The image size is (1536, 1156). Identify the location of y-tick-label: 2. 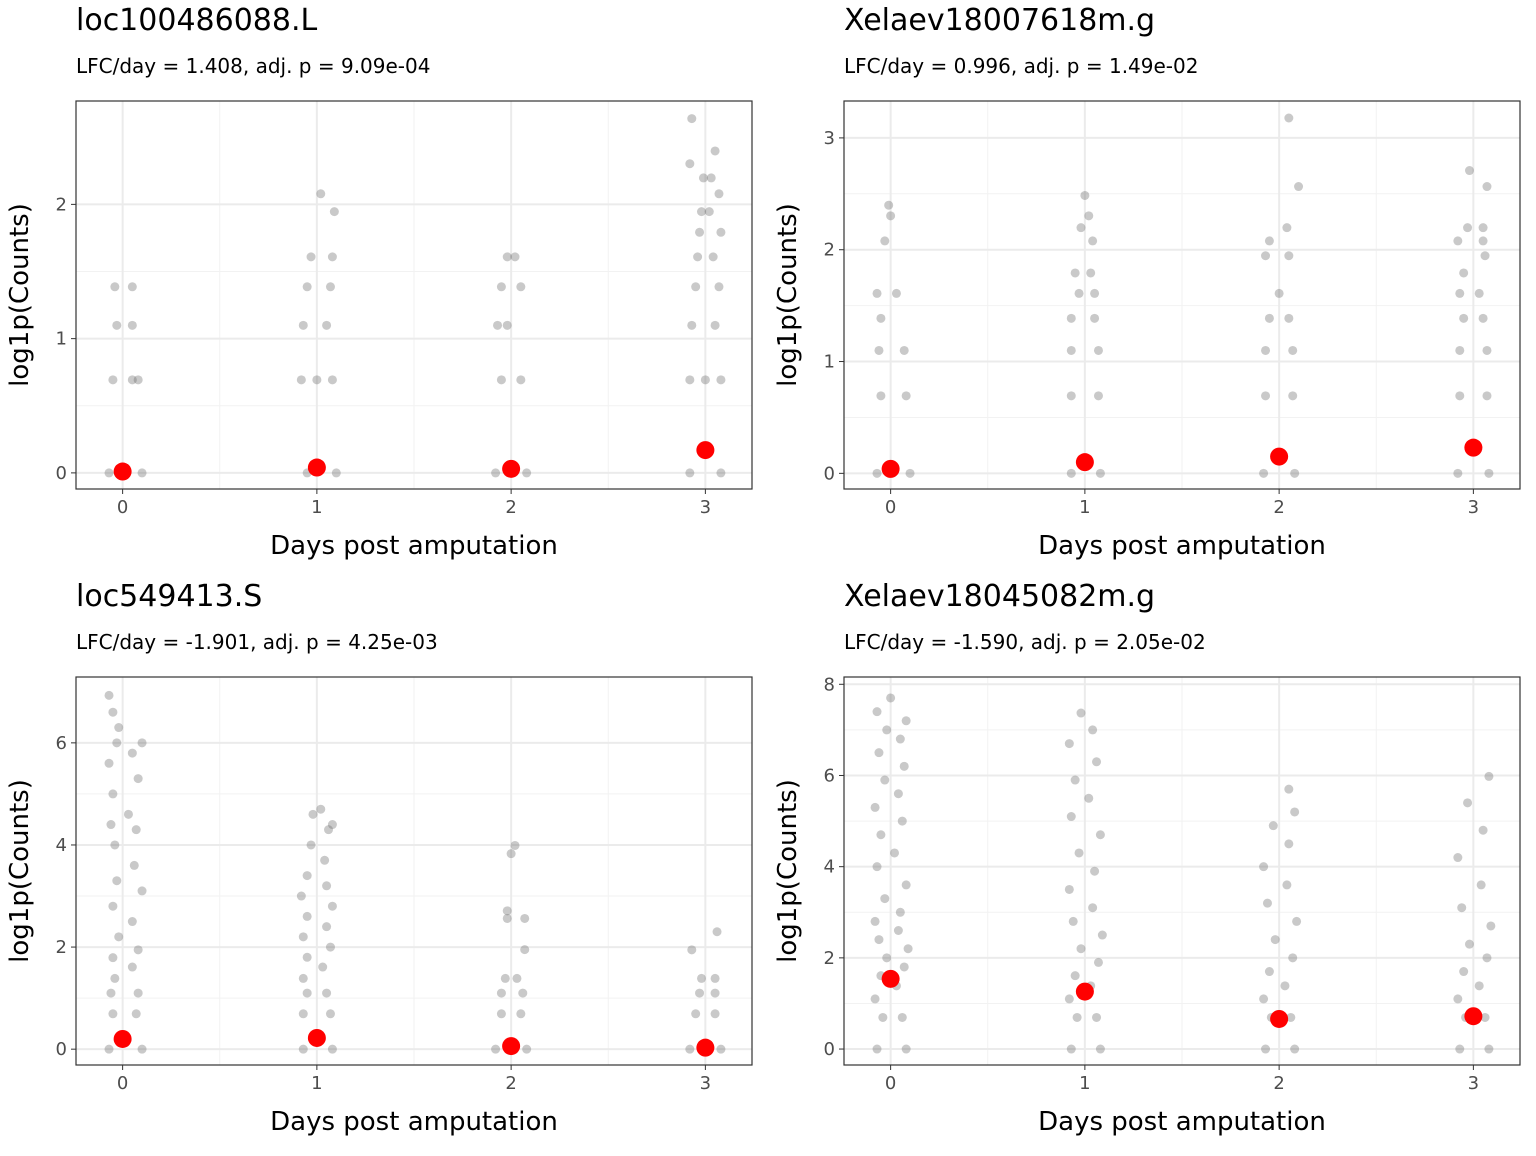
(61, 204).